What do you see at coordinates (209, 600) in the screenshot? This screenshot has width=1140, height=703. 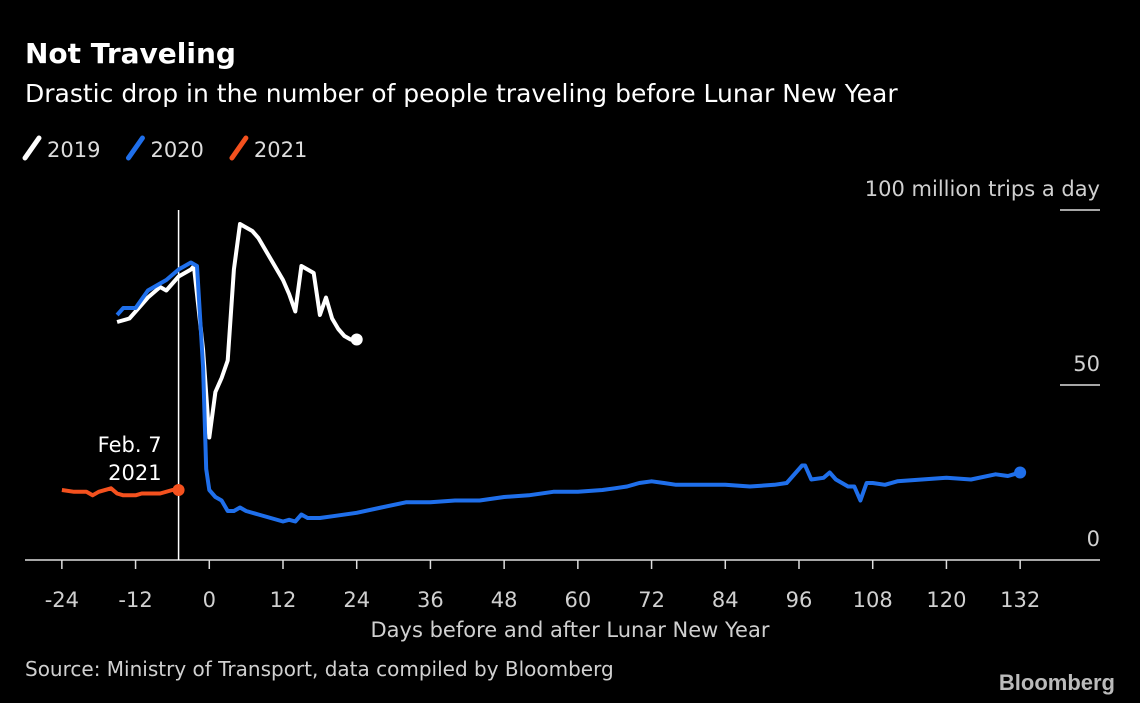 I see `x-tick-label: 0` at bounding box center [209, 600].